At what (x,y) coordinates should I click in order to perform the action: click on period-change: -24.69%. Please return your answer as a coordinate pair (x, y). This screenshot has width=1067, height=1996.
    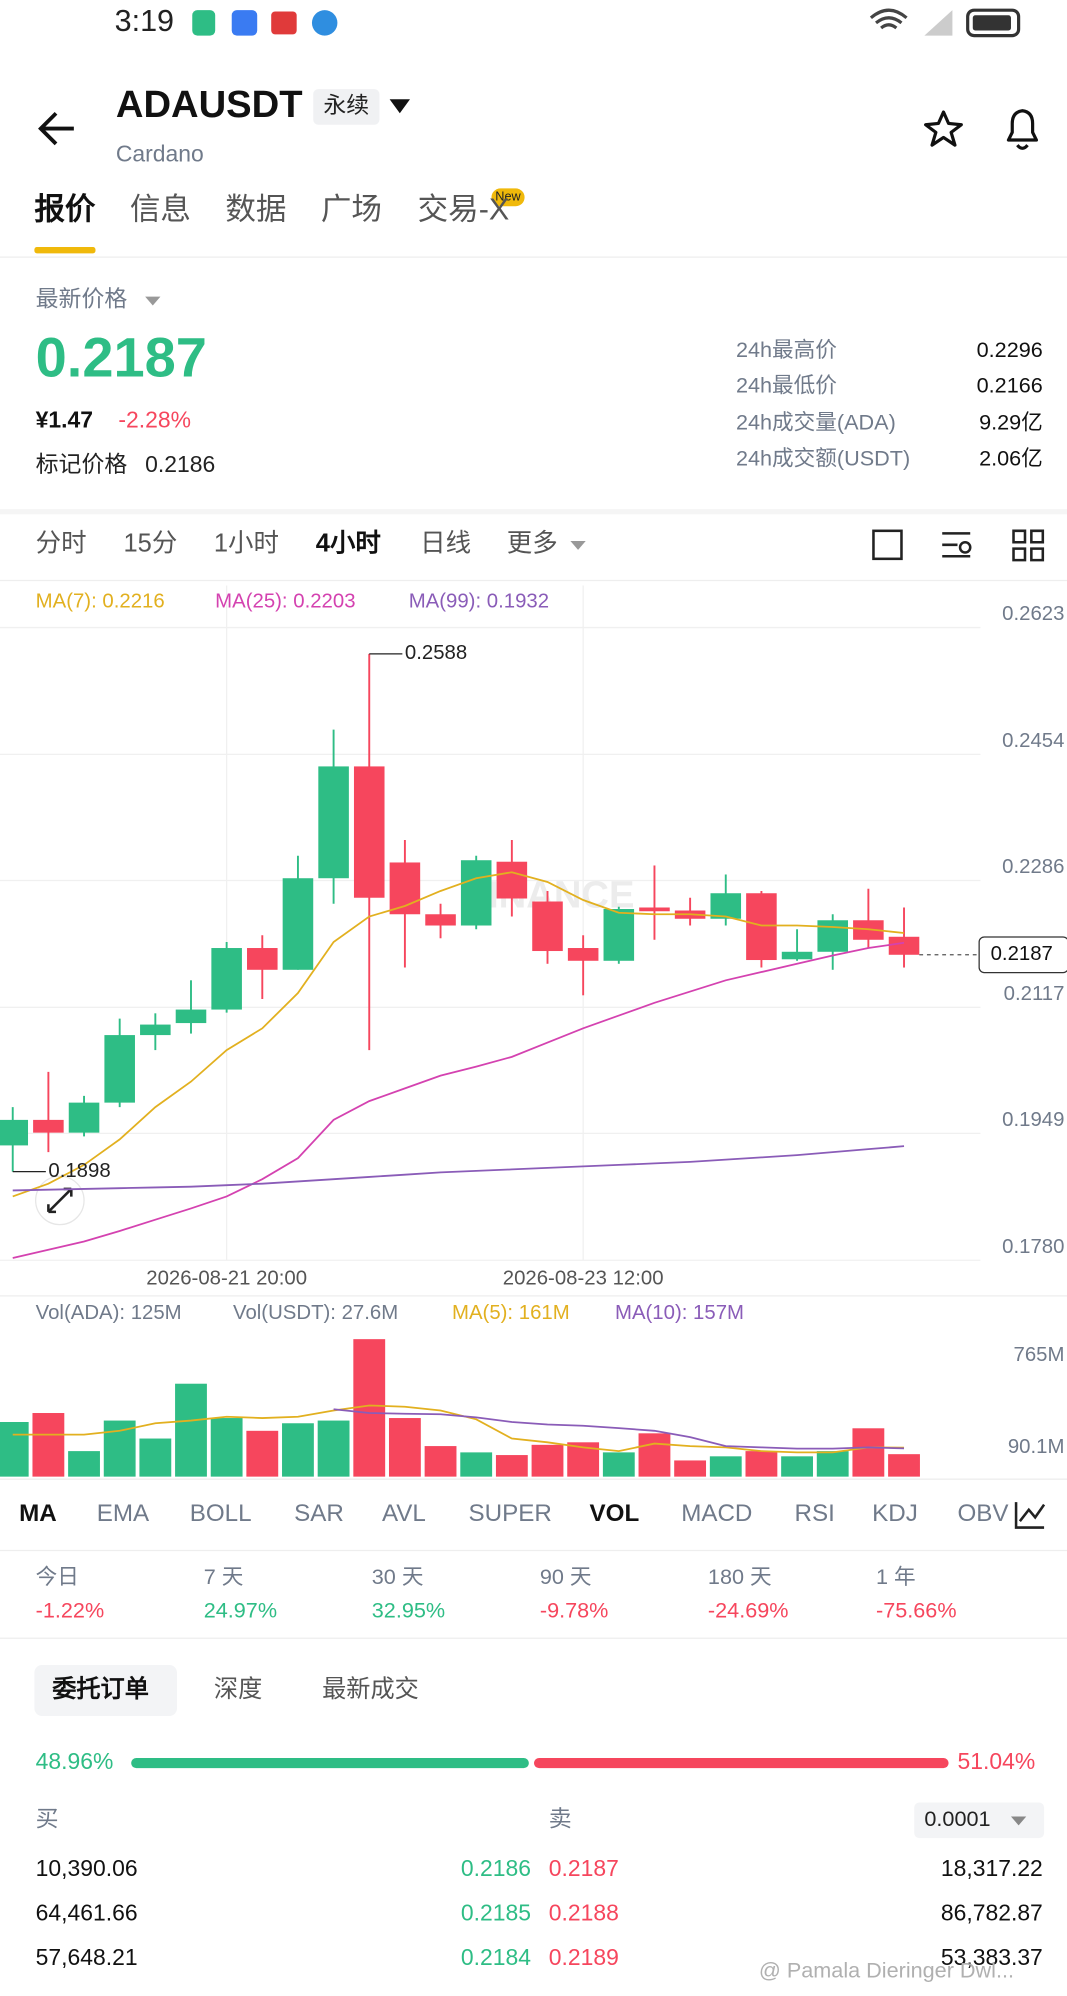
    Looking at the image, I should click on (748, 1609).